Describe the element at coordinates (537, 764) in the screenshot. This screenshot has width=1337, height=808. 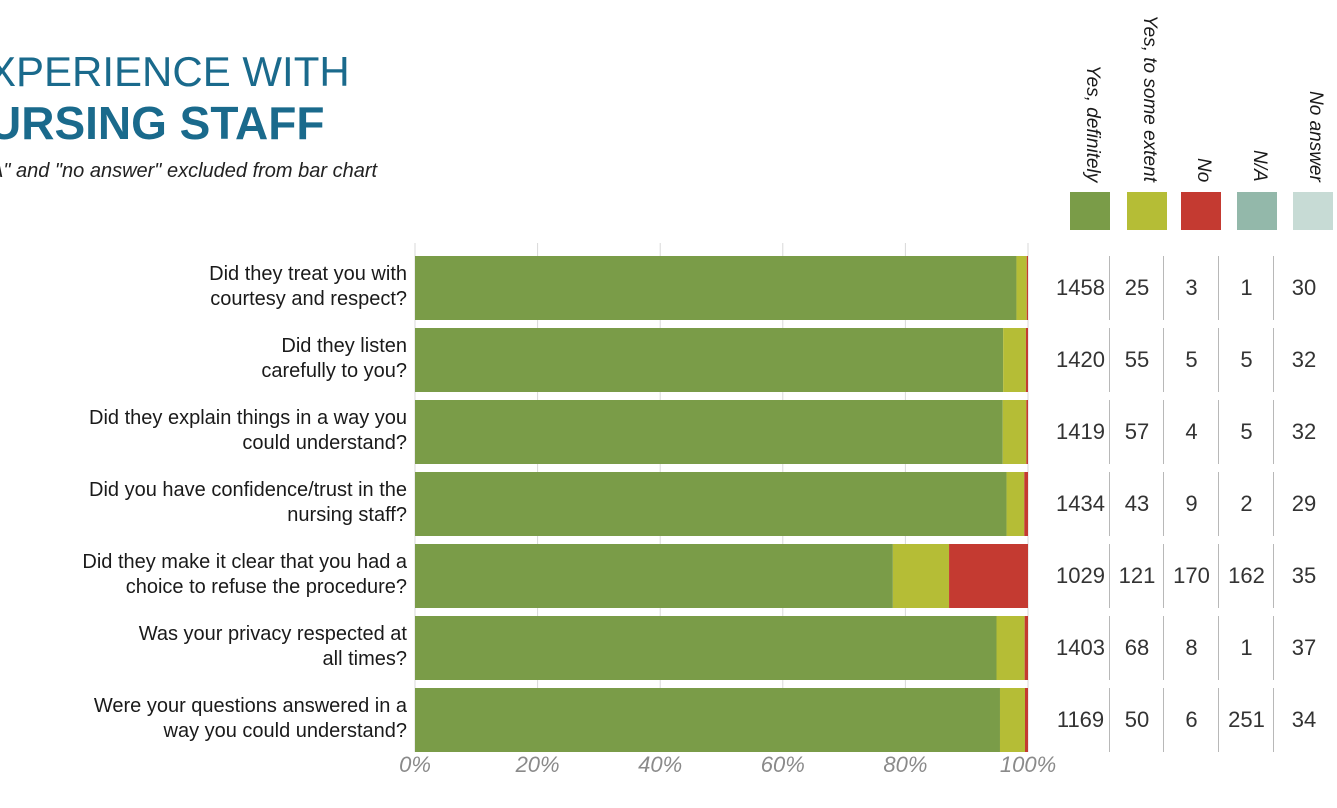
I see `x-tick-label: 20%` at that location.